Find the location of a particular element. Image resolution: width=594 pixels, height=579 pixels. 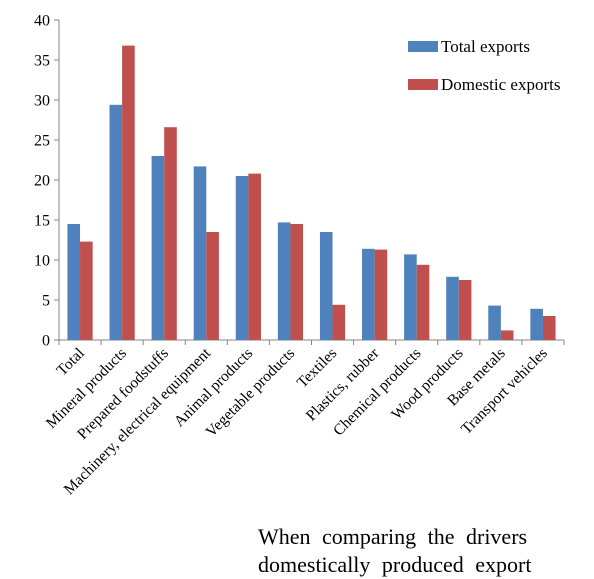

legend-swatch-domestic is located at coordinates (423, 84).